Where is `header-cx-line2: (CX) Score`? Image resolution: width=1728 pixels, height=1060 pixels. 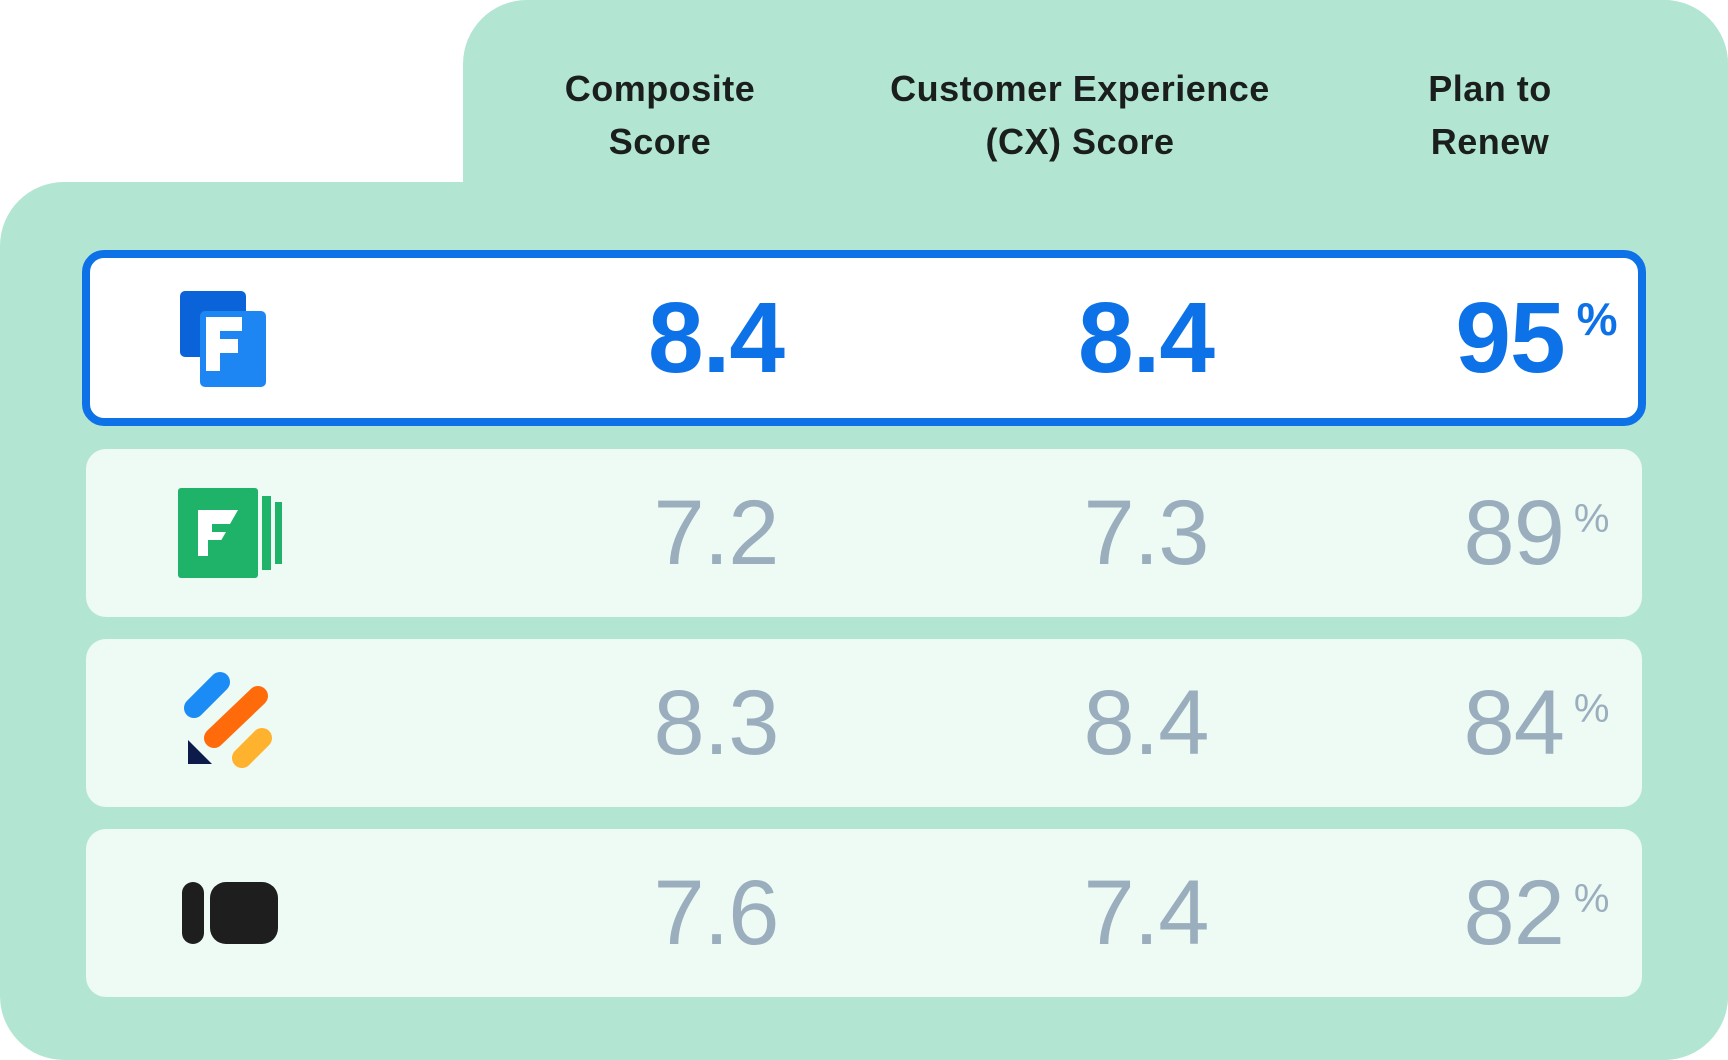 header-cx-line2: (CX) Score is located at coordinates (1080, 141).